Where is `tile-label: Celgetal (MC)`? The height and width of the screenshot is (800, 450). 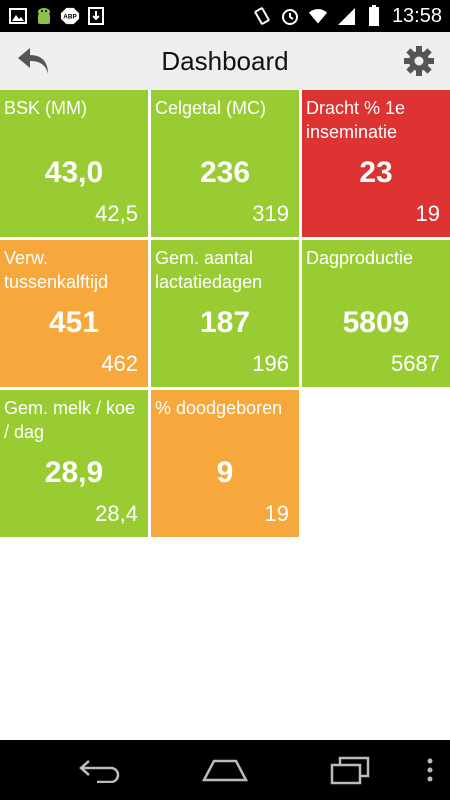 tile-label: Celgetal (MC) is located at coordinates (211, 108).